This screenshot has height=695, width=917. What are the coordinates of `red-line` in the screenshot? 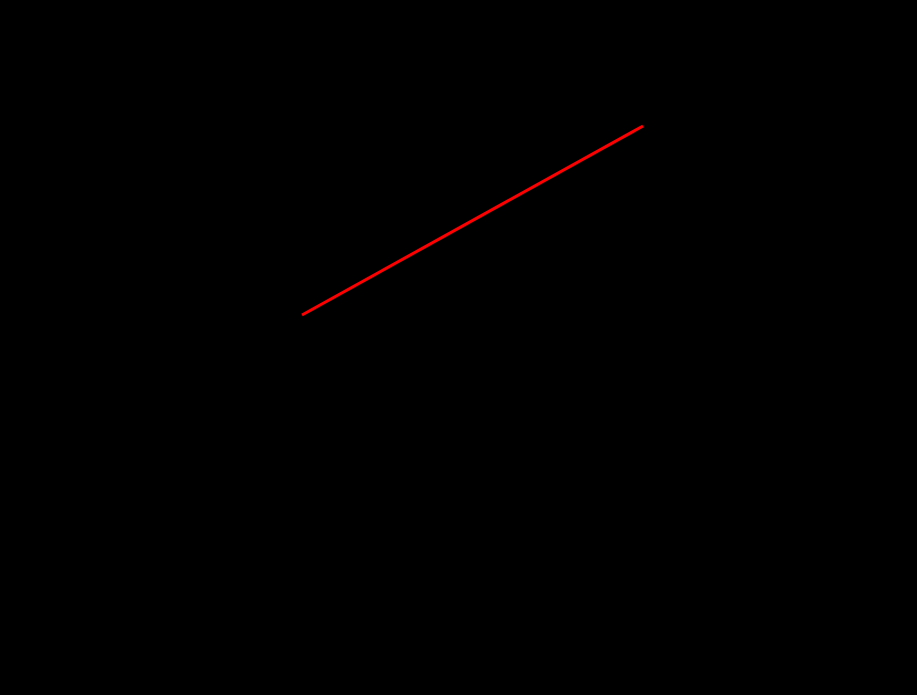 It's located at (472, 220).